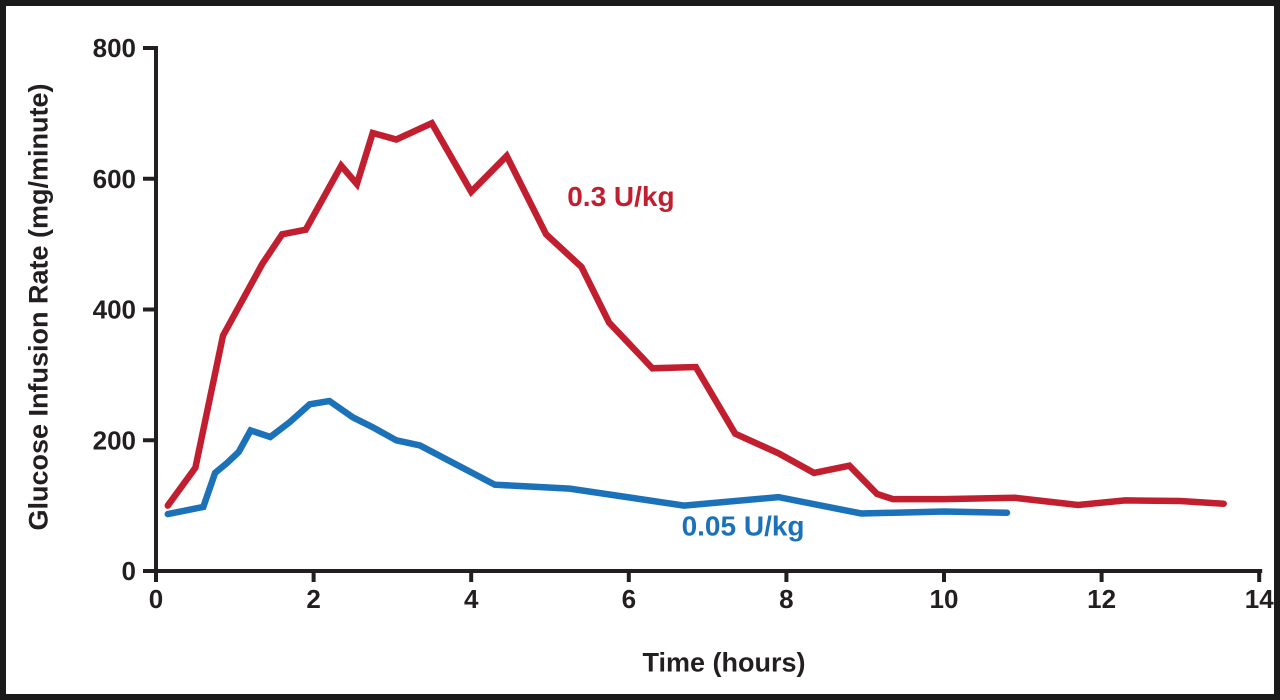  What do you see at coordinates (129, 571) in the screenshot?
I see `y-tick-label: 0` at bounding box center [129, 571].